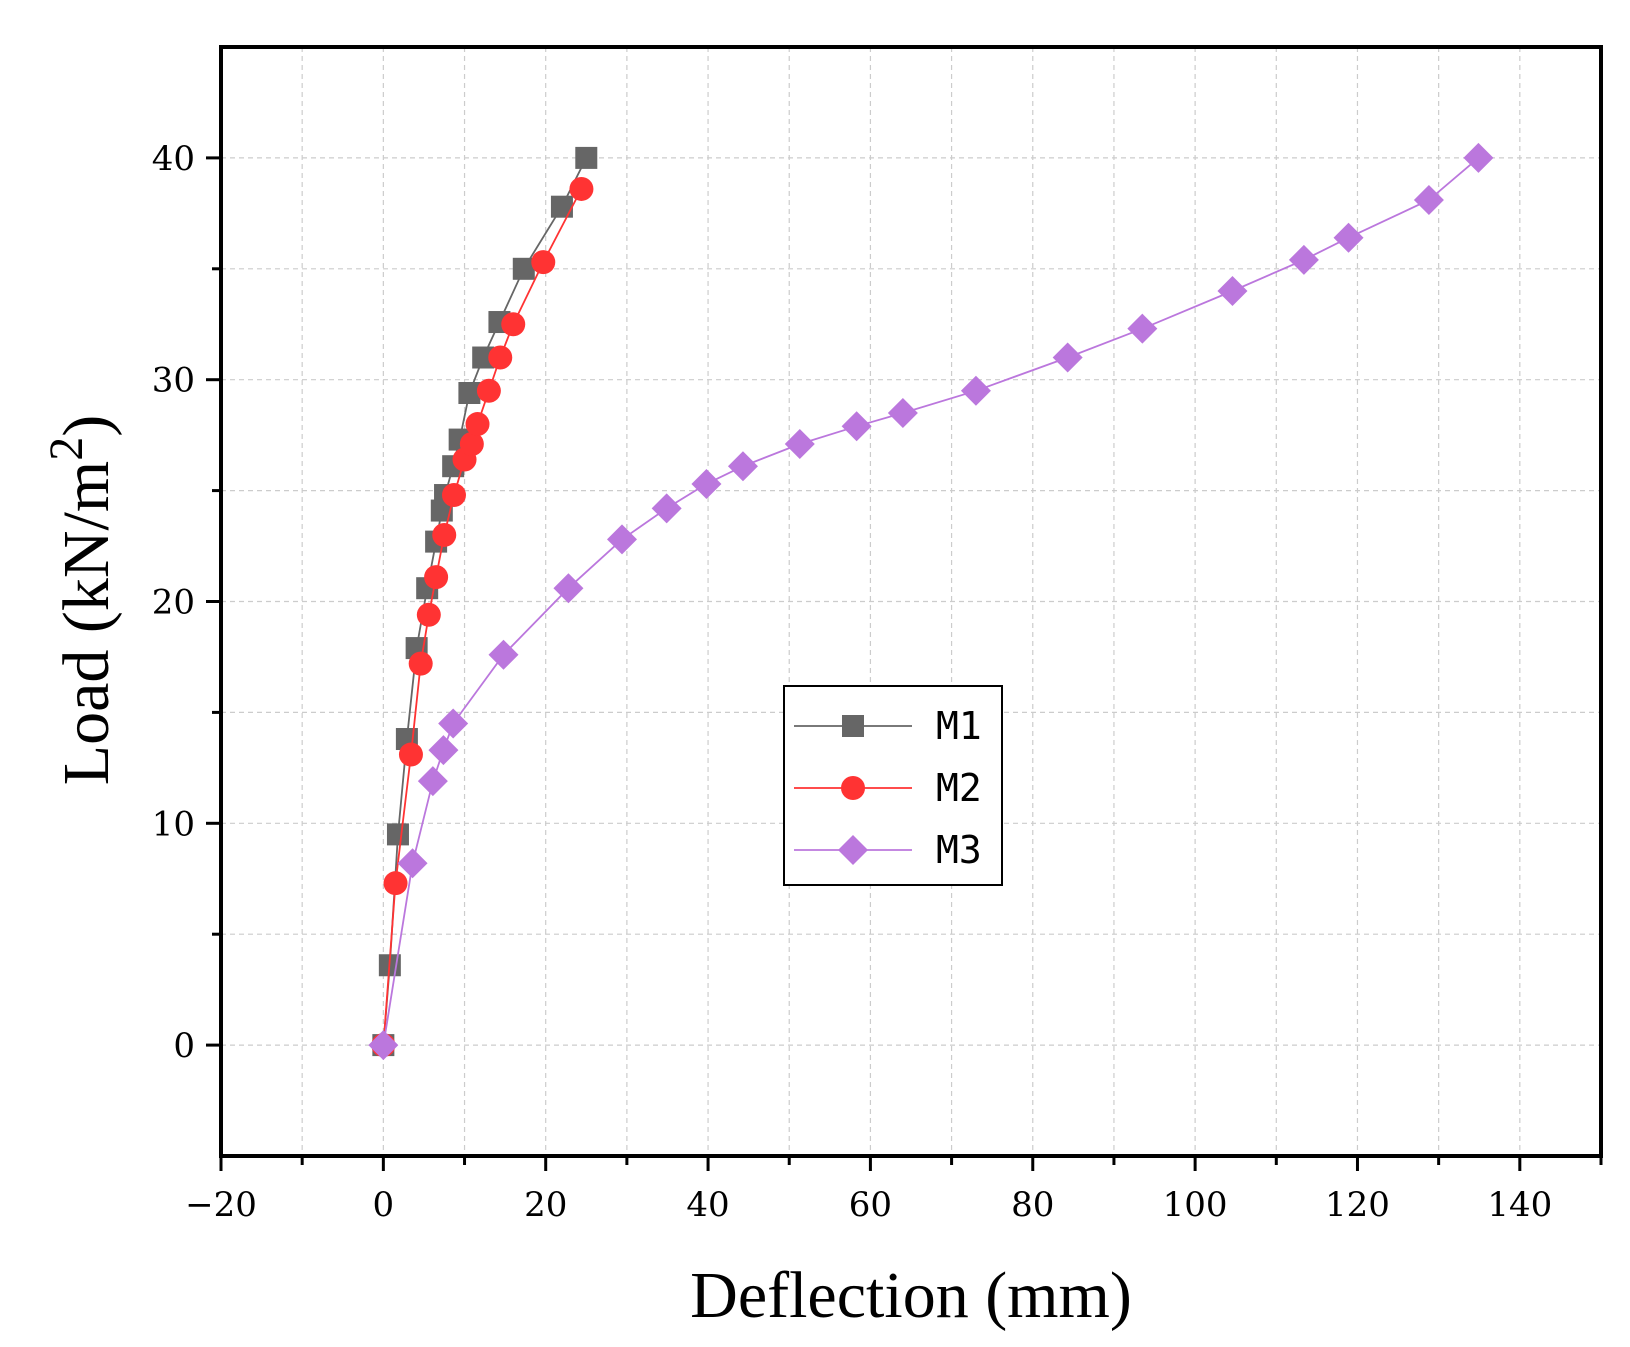  I want to click on legend-item-m1: M1, so click(888, 726).